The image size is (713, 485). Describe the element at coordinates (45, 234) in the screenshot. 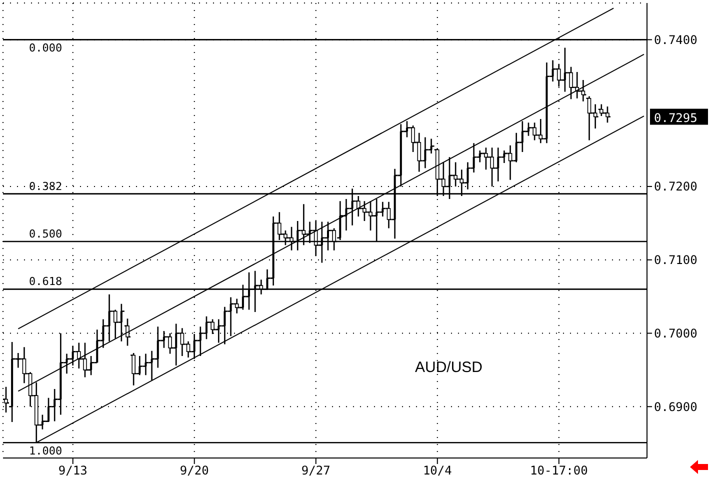

I see `annotation: 0.500` at that location.